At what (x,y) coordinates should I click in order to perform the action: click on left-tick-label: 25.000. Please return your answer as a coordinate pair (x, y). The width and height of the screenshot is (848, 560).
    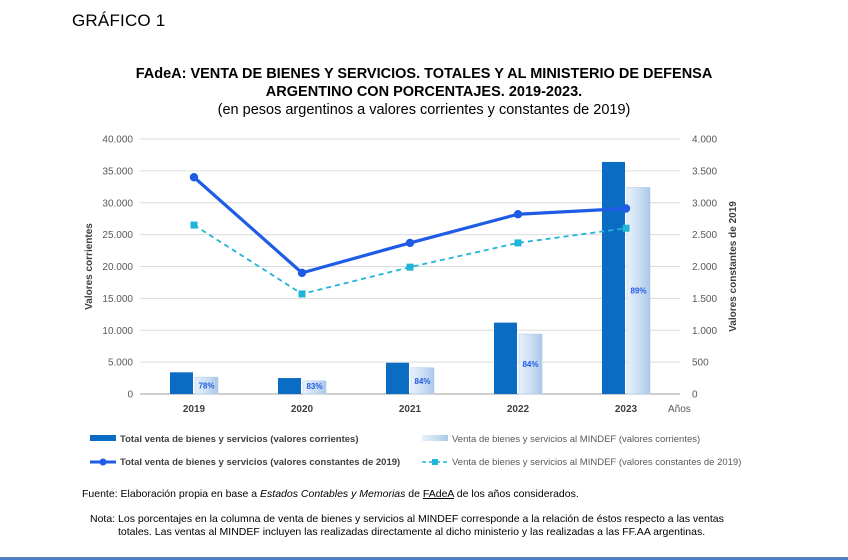
    Looking at the image, I should click on (117, 235).